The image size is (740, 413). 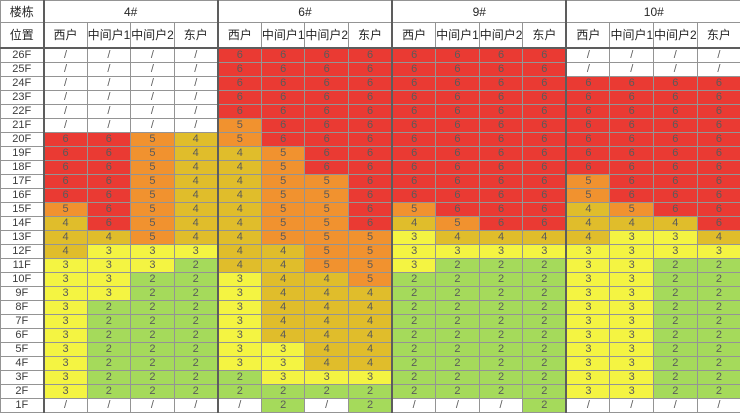 I want to click on cell-15F-col11: 6, so click(x=501, y=209).